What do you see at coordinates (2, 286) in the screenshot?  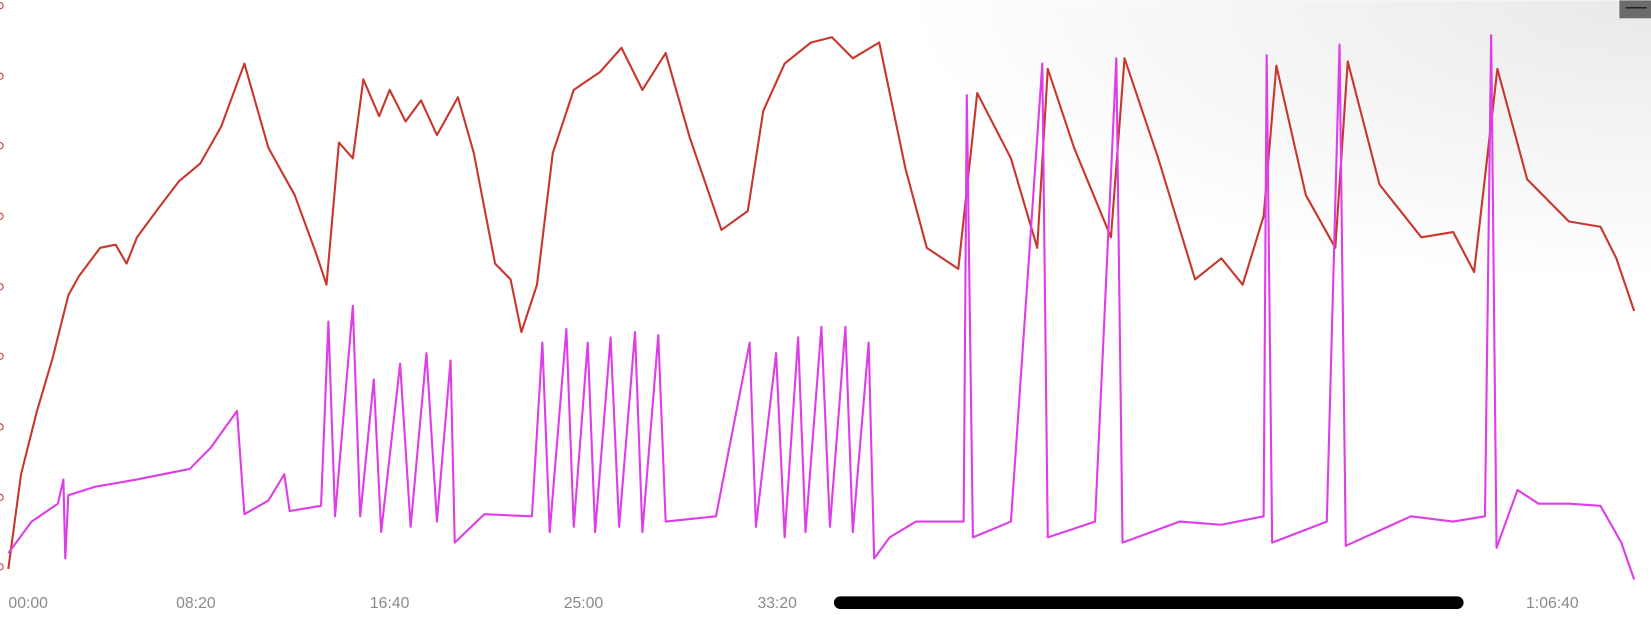 I see `clipped-y-labels` at bounding box center [2, 286].